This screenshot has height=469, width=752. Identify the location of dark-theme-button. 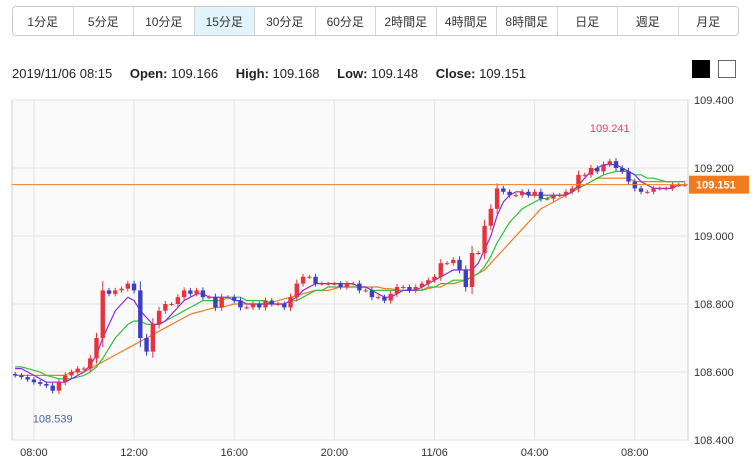
(701, 69).